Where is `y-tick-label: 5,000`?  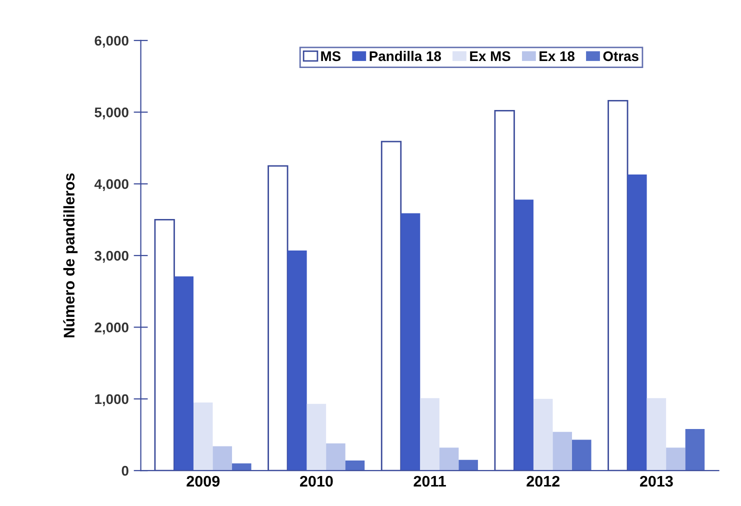
y-tick-label: 5,000 is located at coordinates (111, 114).